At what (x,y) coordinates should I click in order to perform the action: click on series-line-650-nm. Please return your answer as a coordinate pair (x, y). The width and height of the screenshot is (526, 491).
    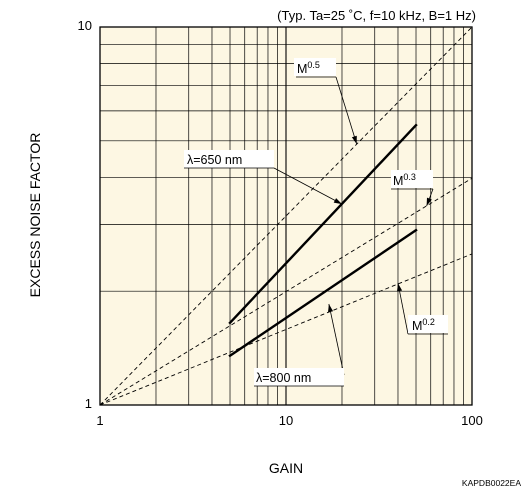
    Looking at the image, I should click on (323, 224).